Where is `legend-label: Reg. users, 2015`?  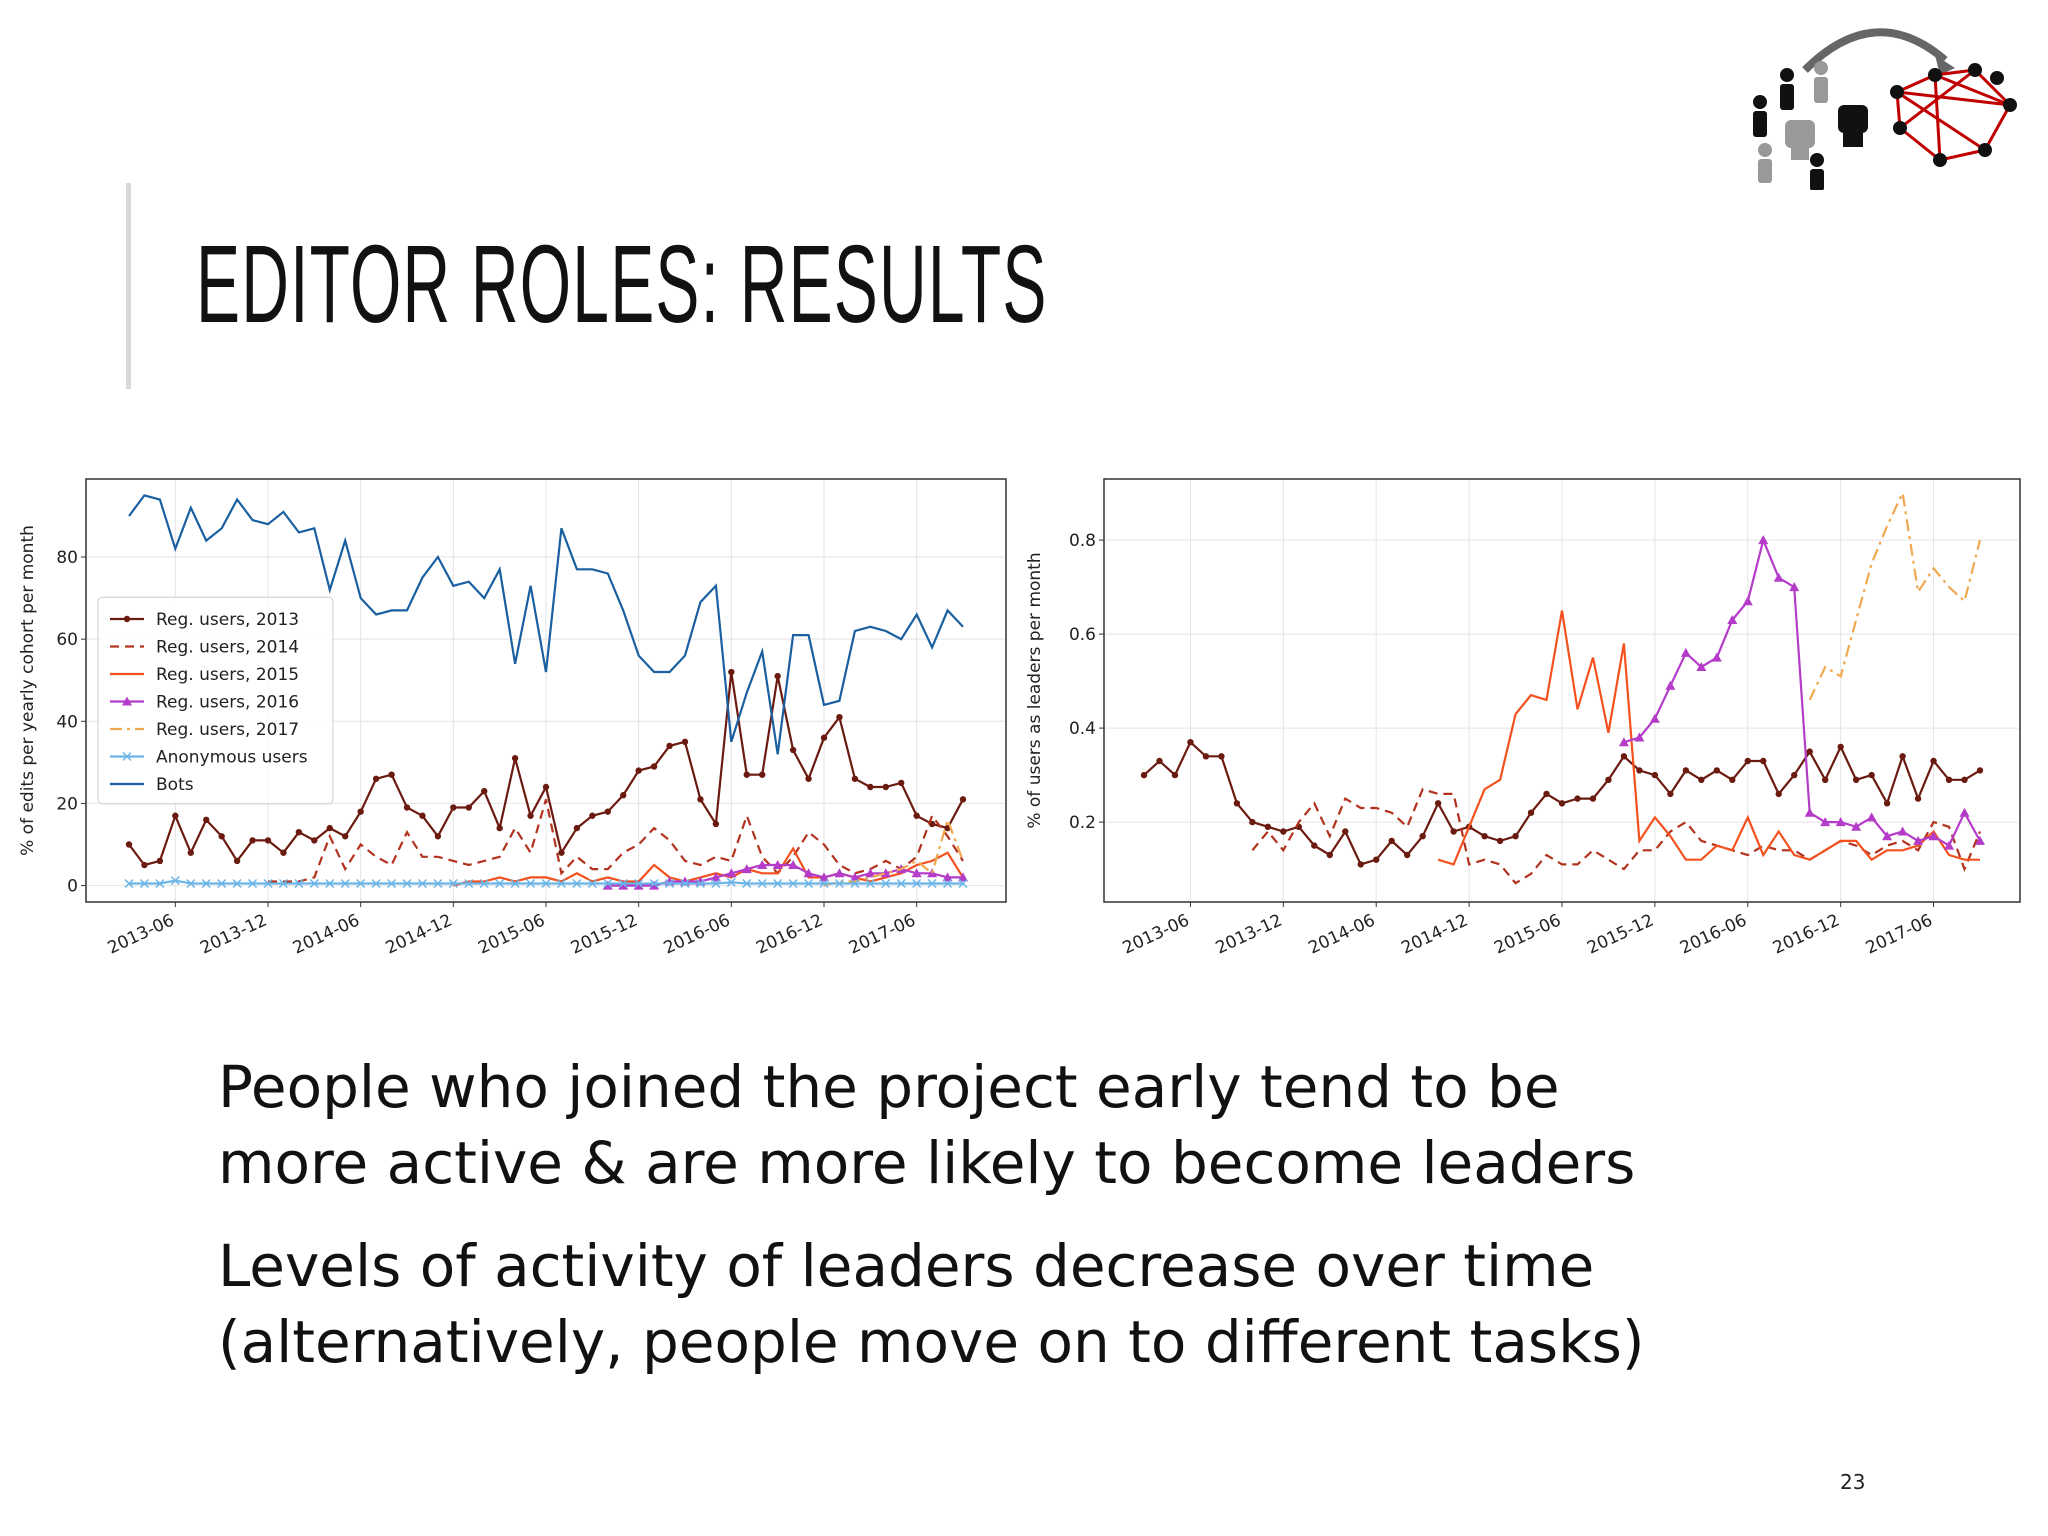 legend-label: Reg. users, 2015 is located at coordinates (227, 675).